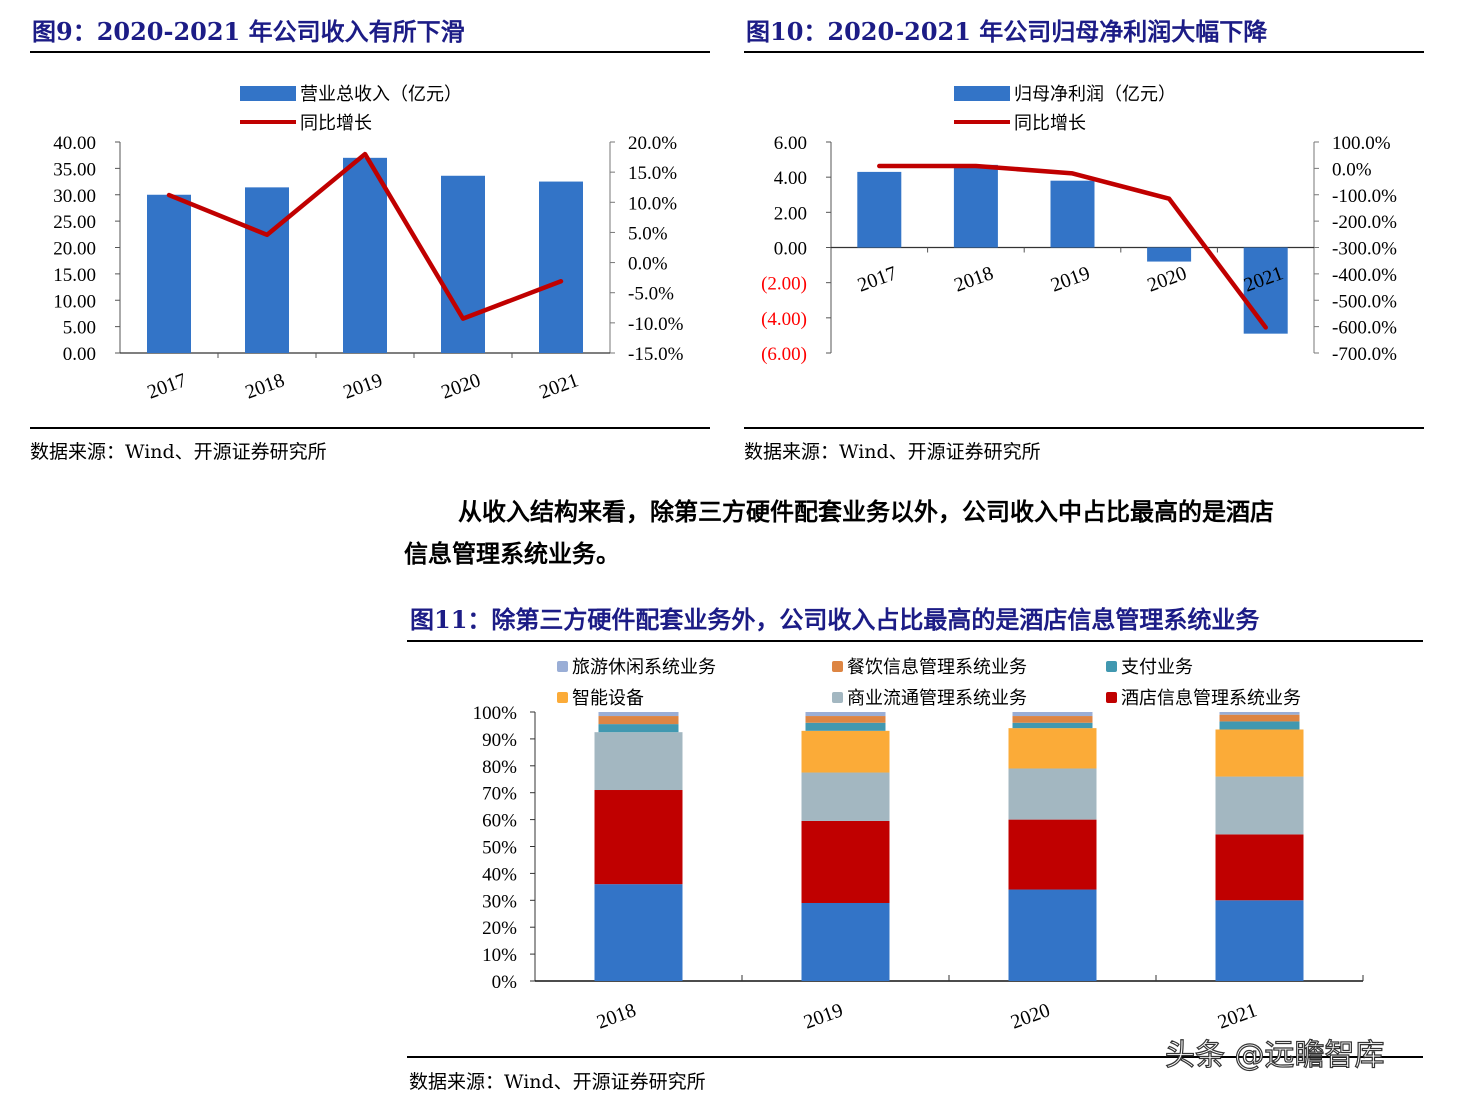 This screenshot has width=1464, height=1101. I want to click on segment-2018-支付业务, so click(638, 728).